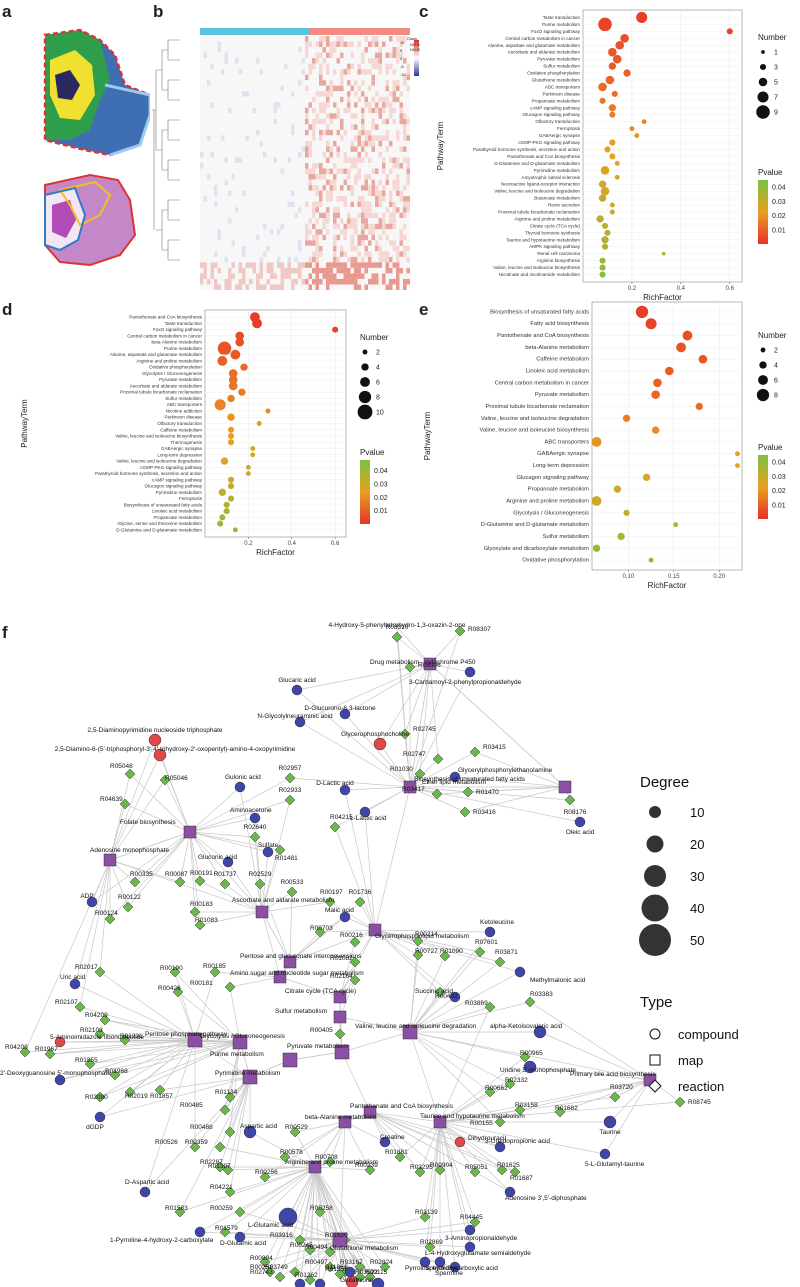 The image size is (800, 1287). Describe the element at coordinates (555, 246) in the screenshot. I see `y-category-label: AMPK signaling pathway` at that location.